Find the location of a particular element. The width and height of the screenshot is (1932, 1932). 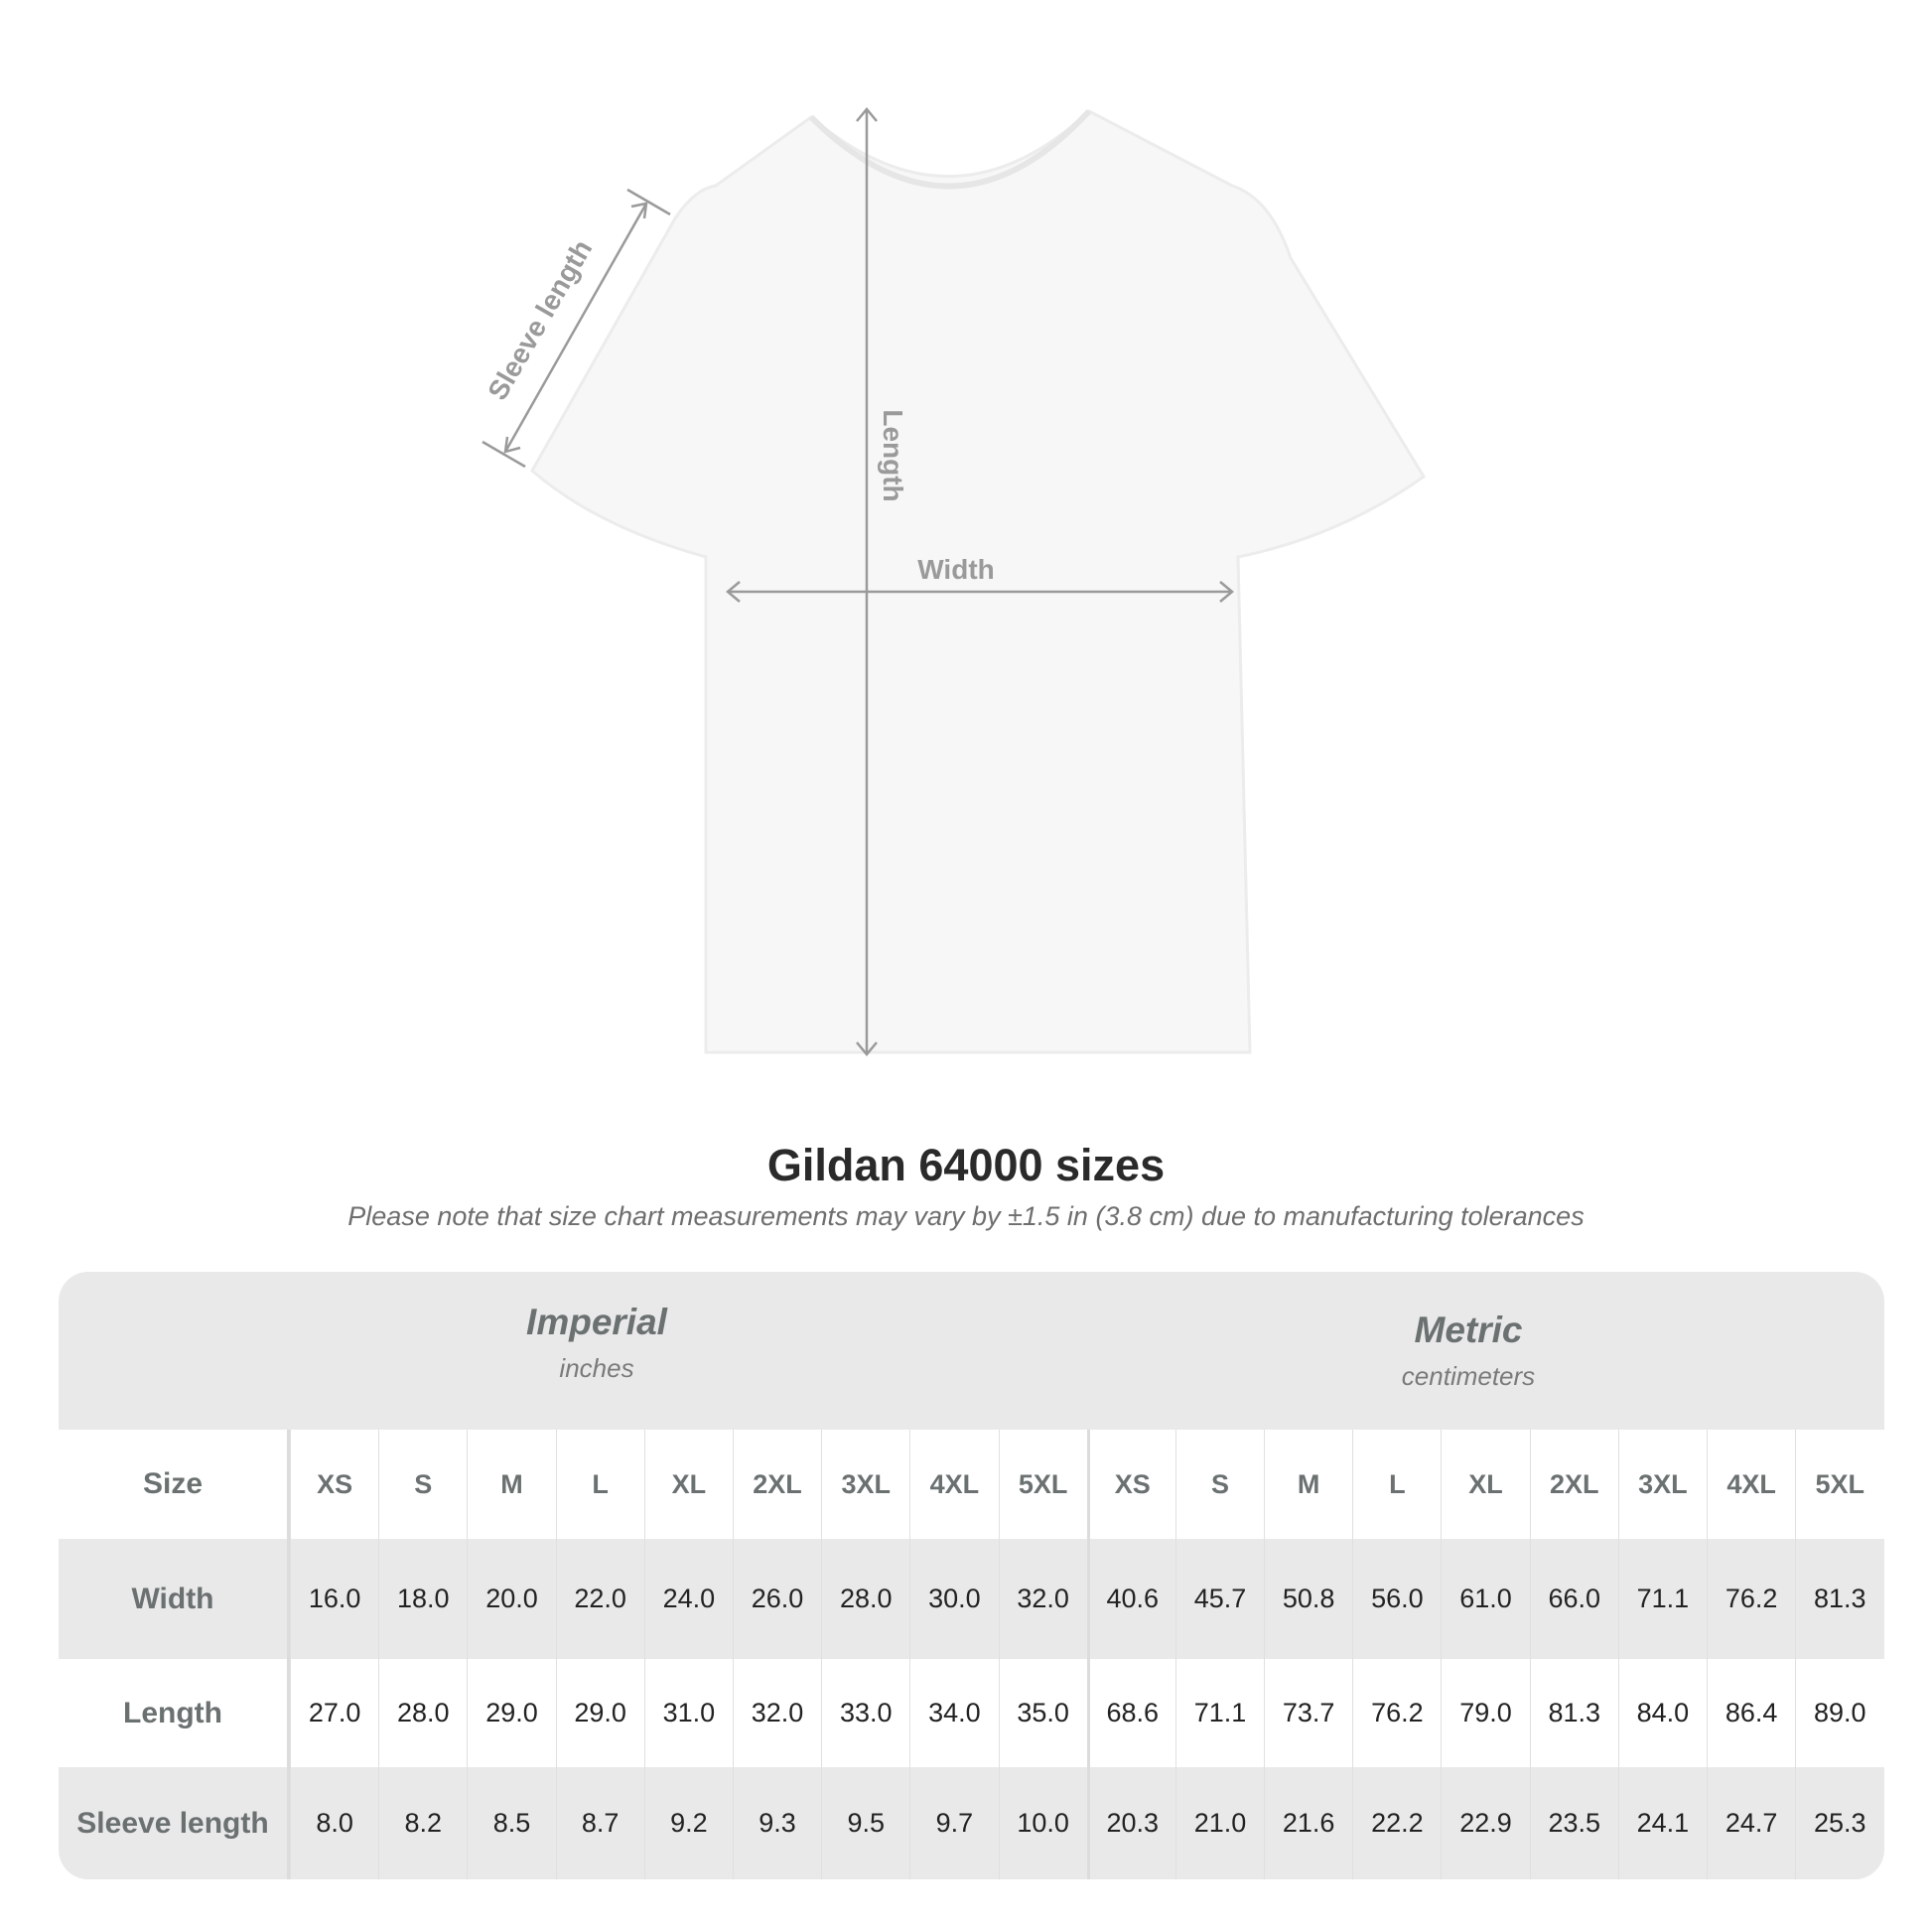

table-cell: 21.6 is located at coordinates (1308, 1823).